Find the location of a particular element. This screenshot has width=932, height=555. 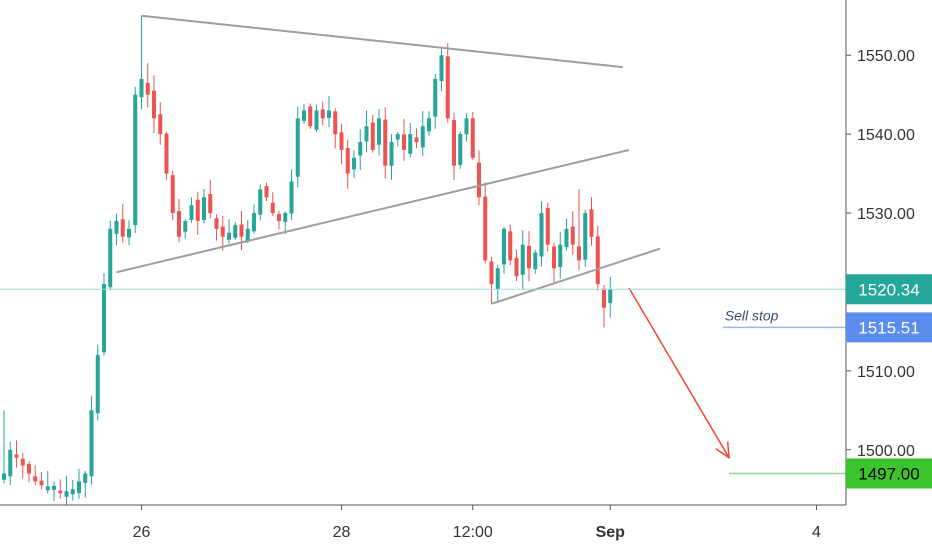

x-tick-label: 26 is located at coordinates (142, 532).